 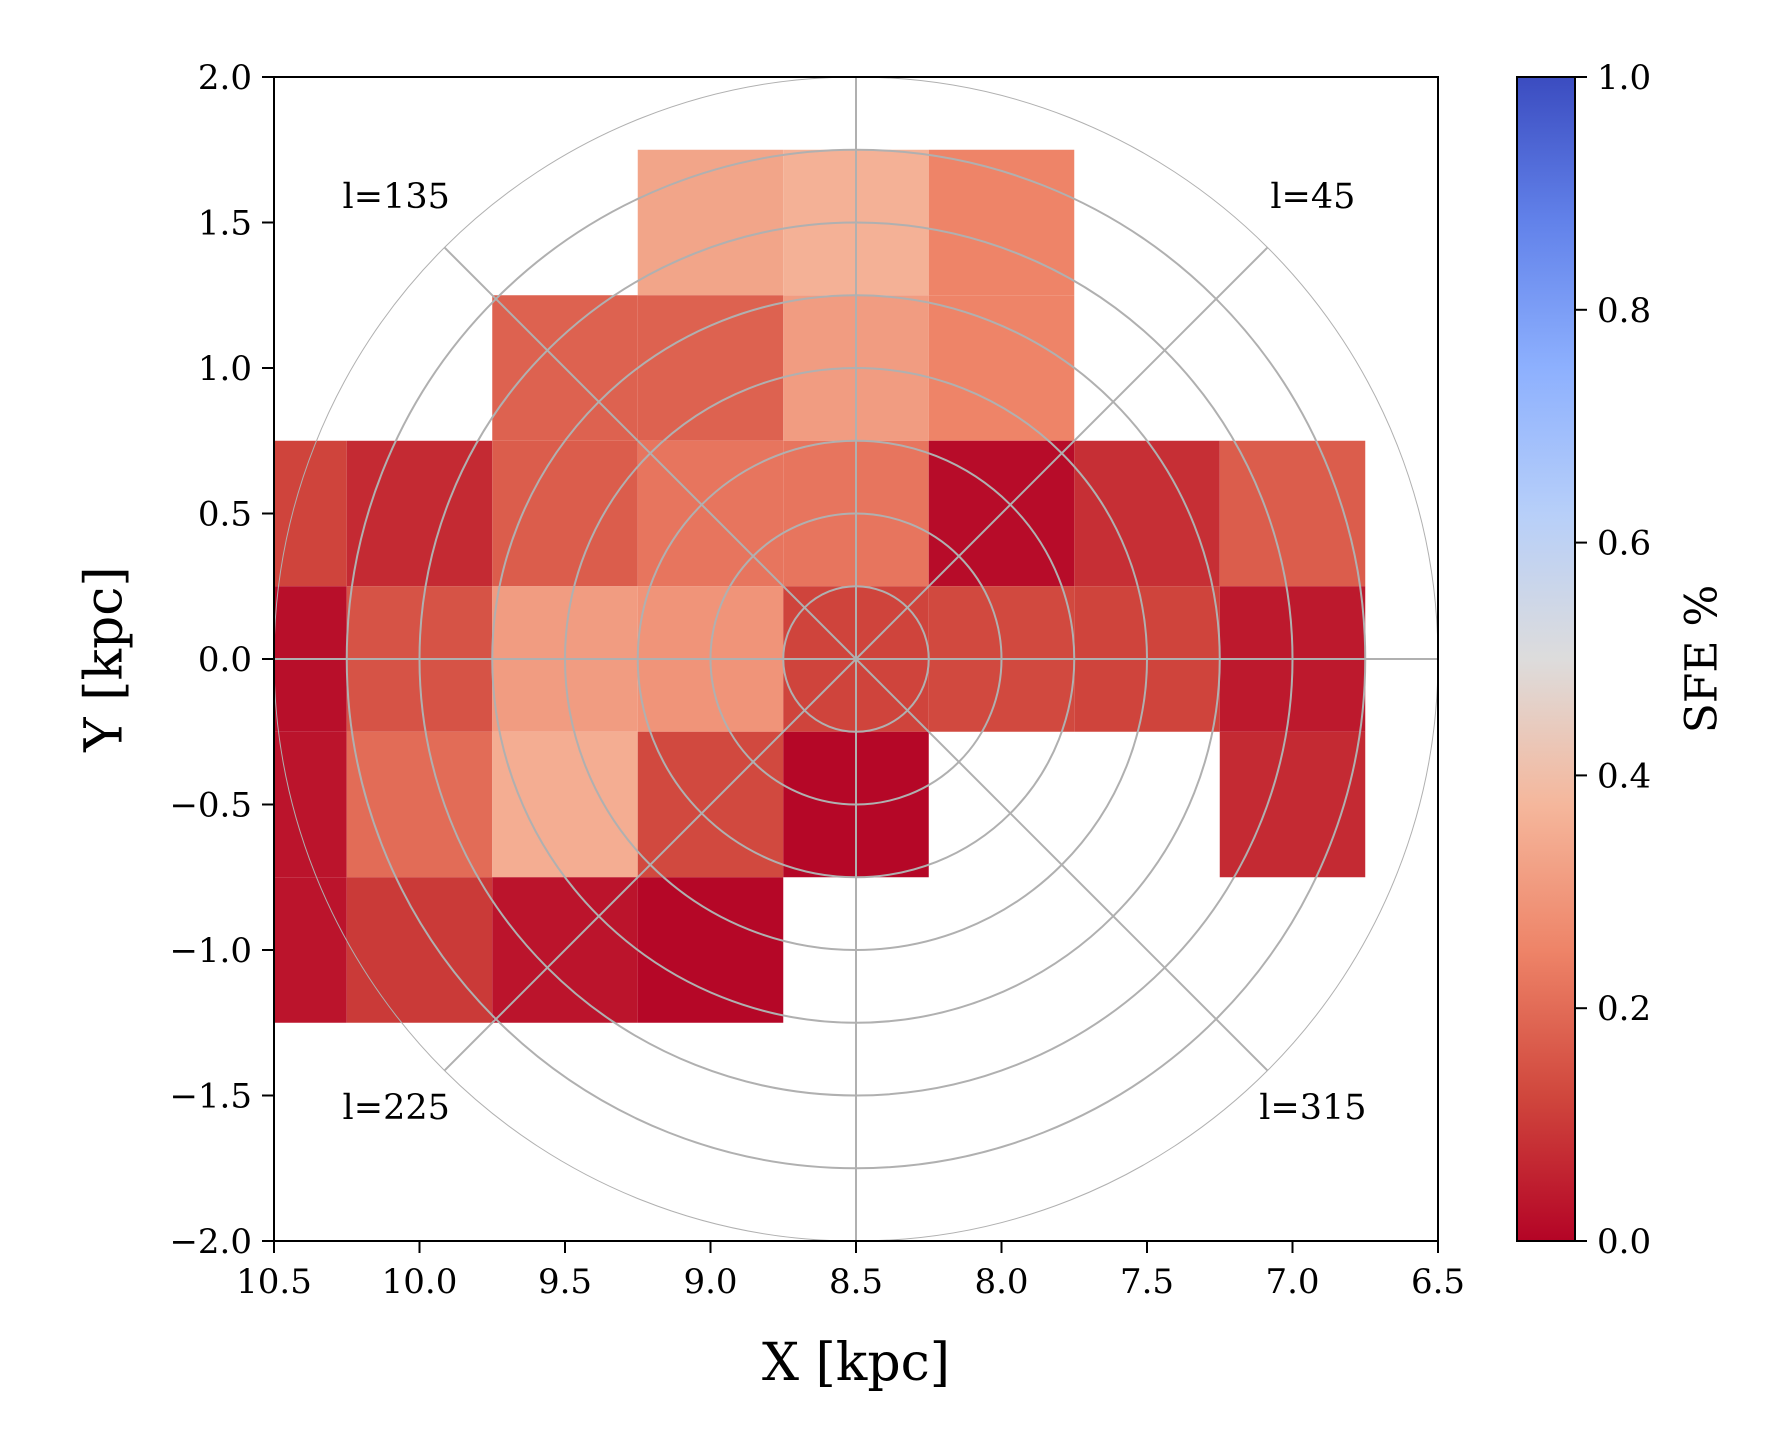 I want to click on x-tick-label: 7.0, so click(x=1292, y=1282).